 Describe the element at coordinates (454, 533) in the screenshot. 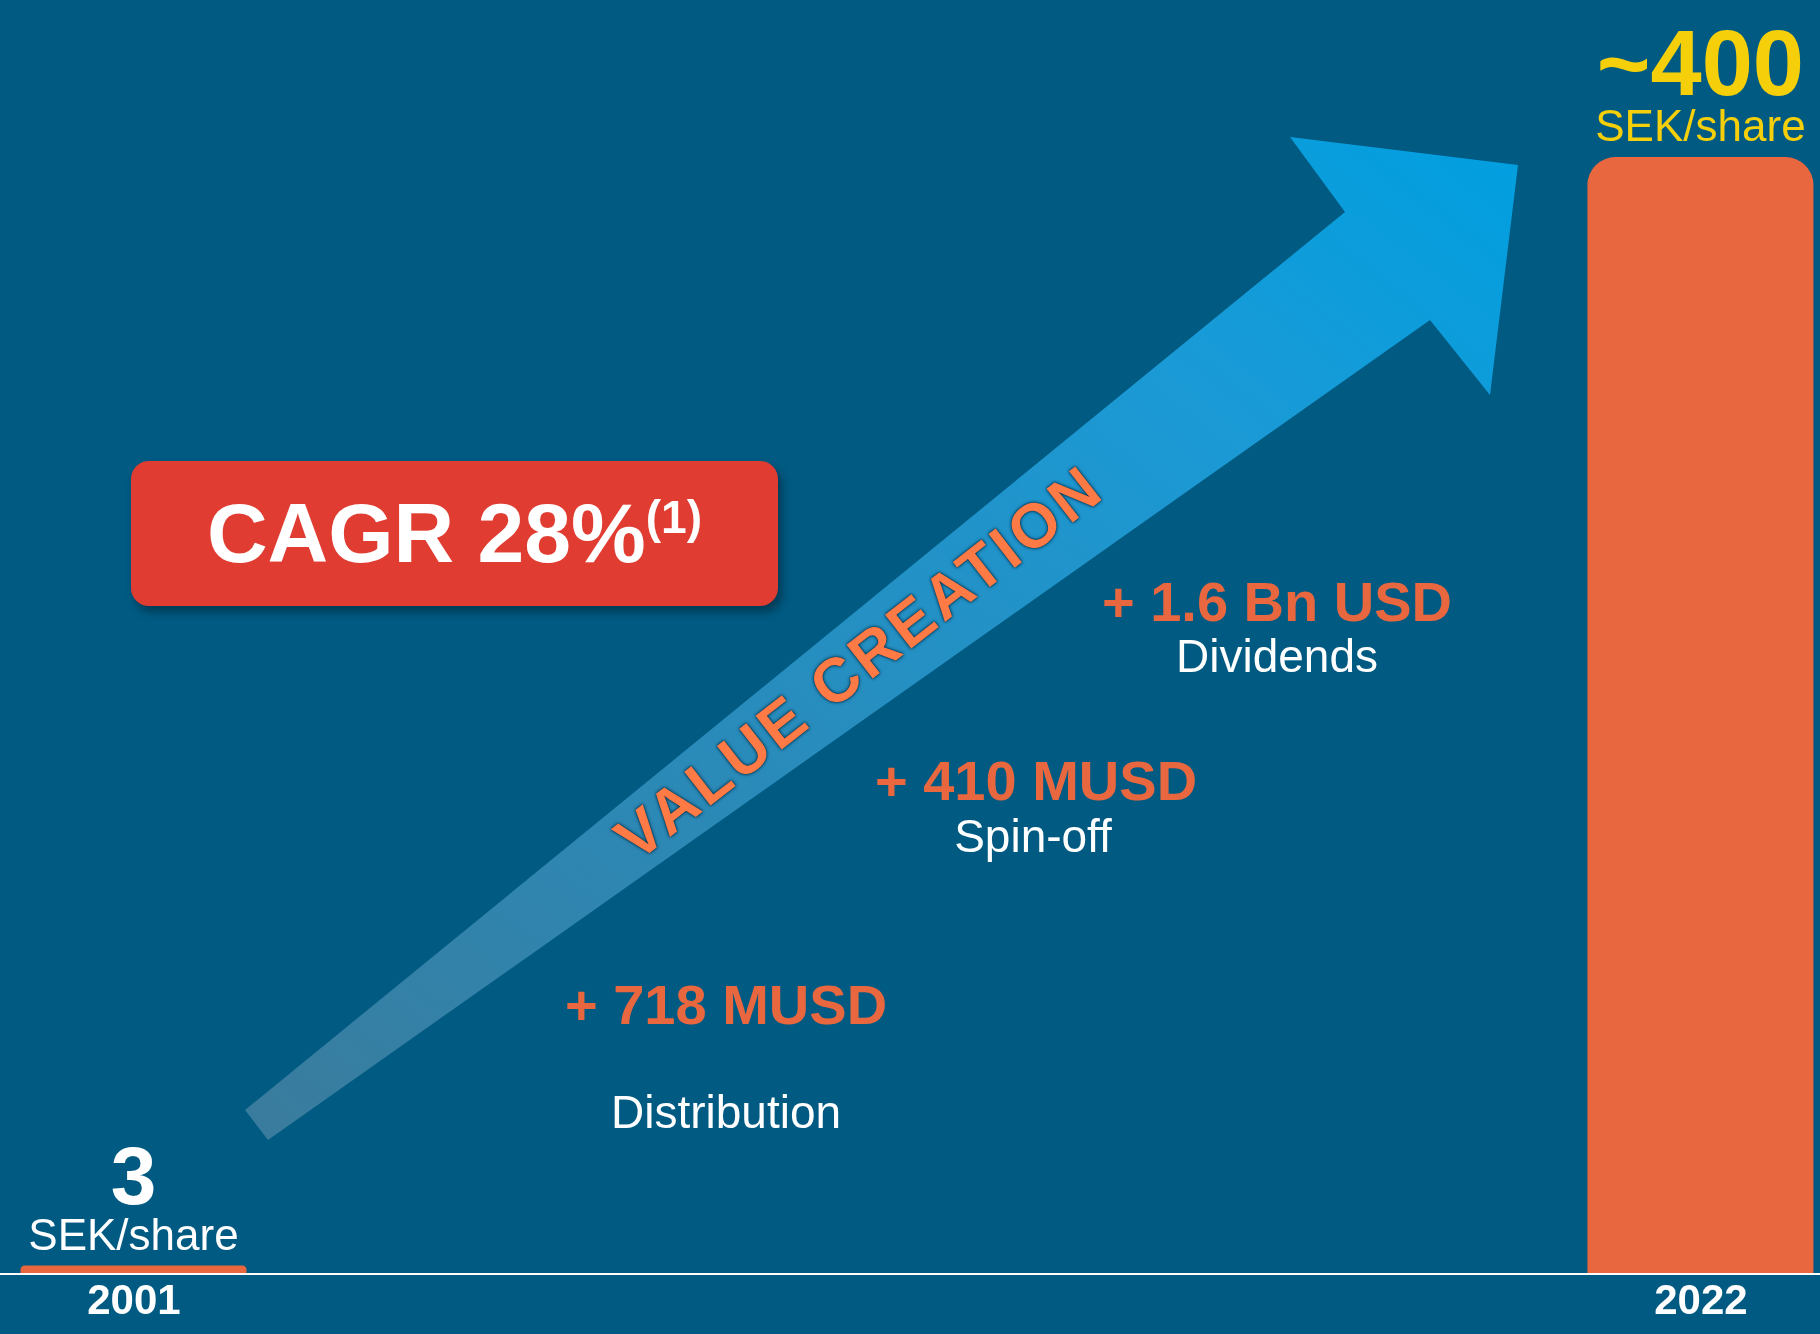

I see `annotation: CAGR 28%$^{(1)}$` at that location.